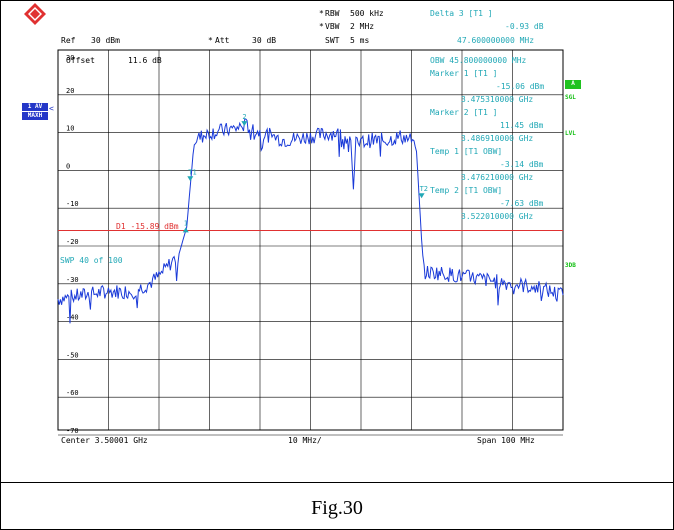 The height and width of the screenshot is (530, 674). I want to click on swt-label: SWT, so click(332, 40).